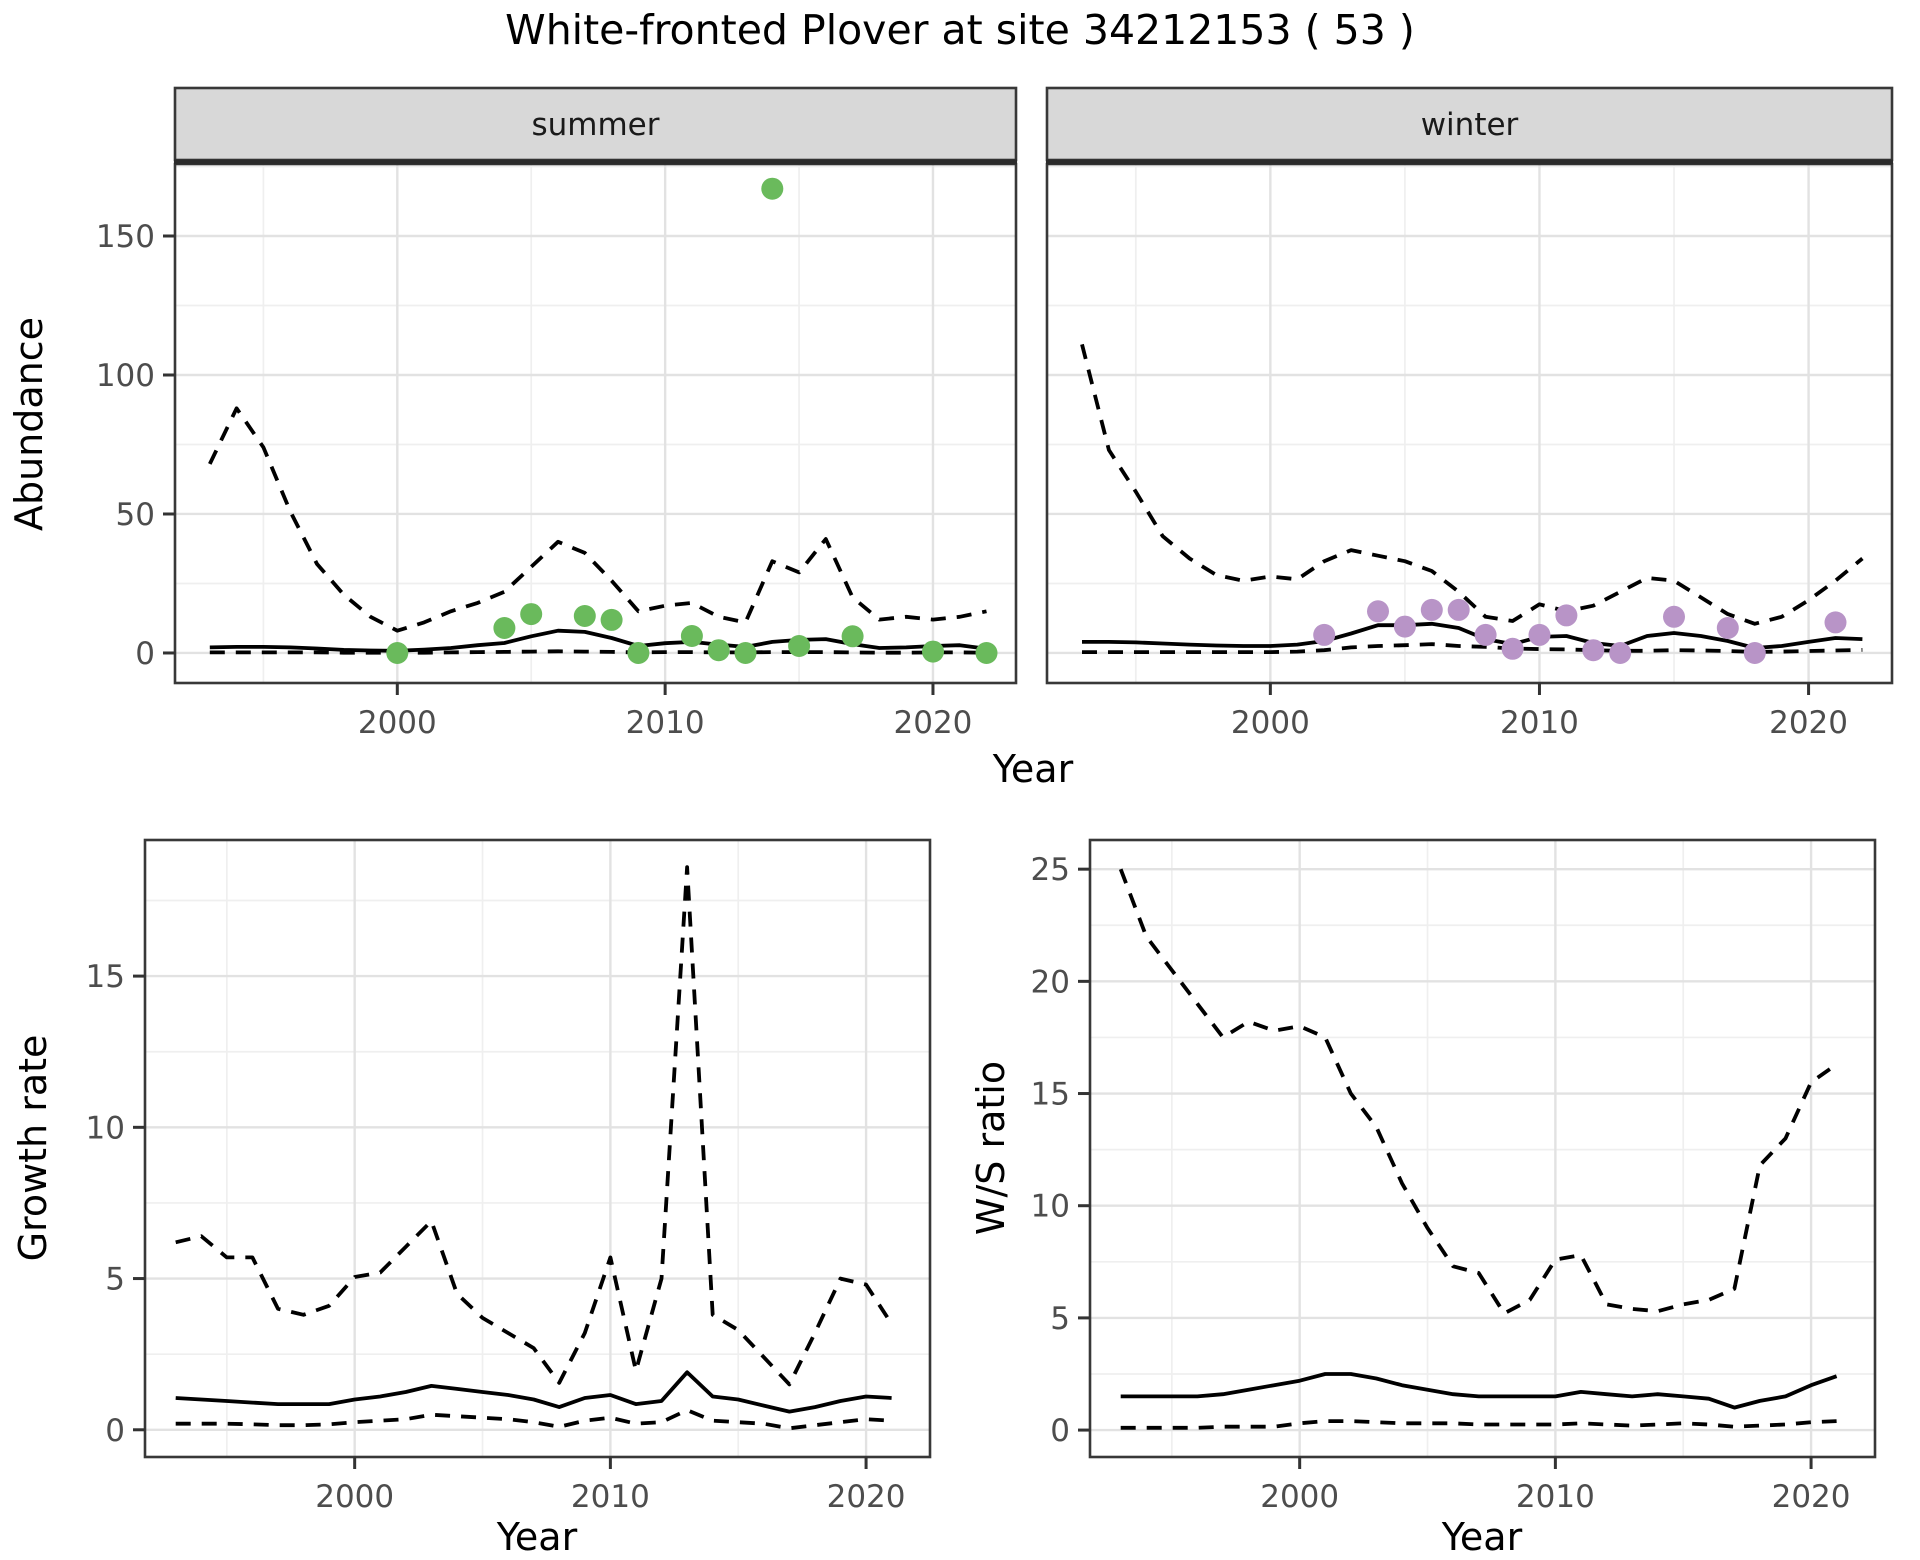 This screenshot has width=1920, height=1560. I want to click on ws-x-tick-label: 2020, so click(1811, 1497).